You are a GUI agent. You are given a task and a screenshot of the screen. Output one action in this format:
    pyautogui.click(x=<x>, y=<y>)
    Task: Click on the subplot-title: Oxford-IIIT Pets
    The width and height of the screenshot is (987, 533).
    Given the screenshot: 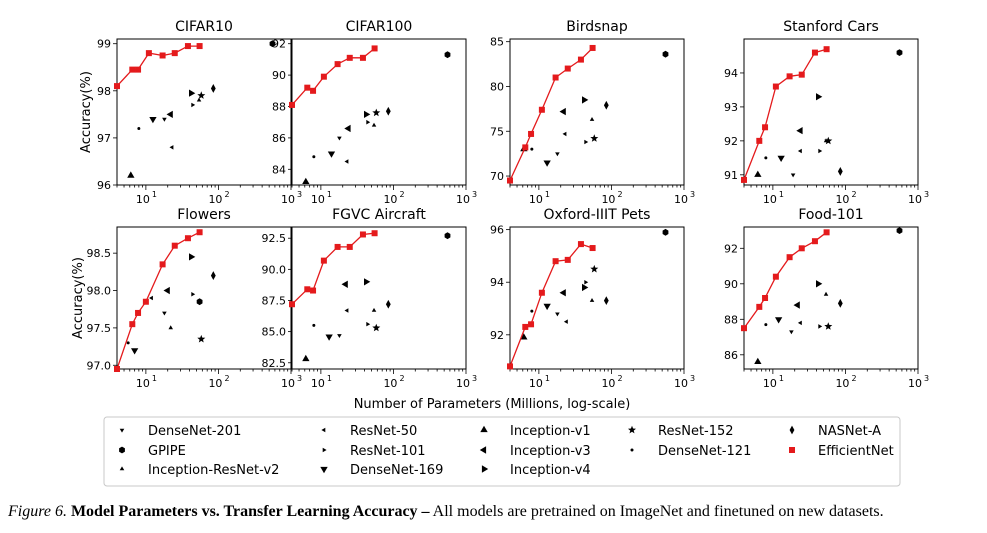 What is the action you would take?
    pyautogui.click(x=597, y=215)
    